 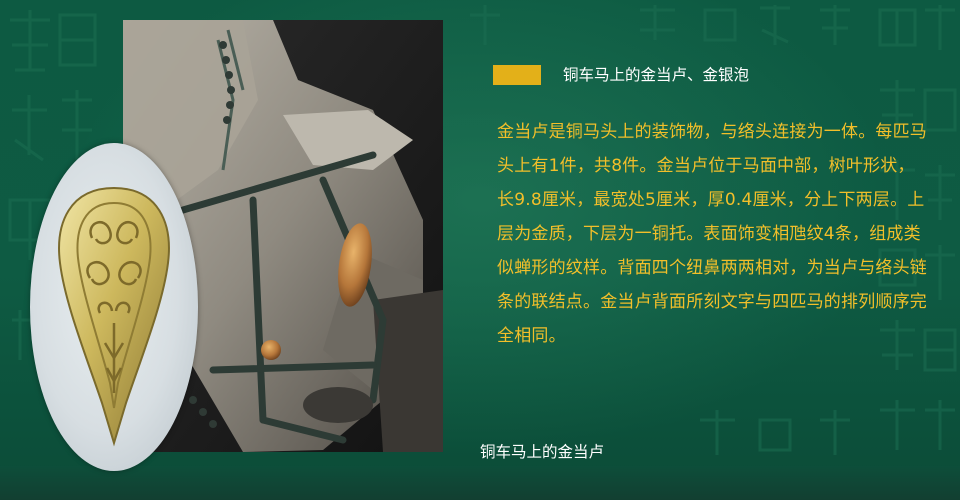 What do you see at coordinates (480, 483) in the screenshot?
I see `floor-band` at bounding box center [480, 483].